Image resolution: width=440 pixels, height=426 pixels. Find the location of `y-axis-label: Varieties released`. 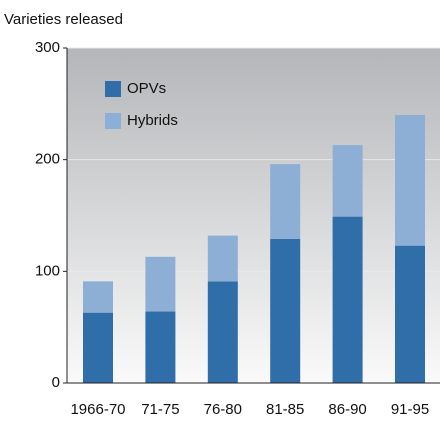

y-axis-label: Varieties released is located at coordinates (63, 19).